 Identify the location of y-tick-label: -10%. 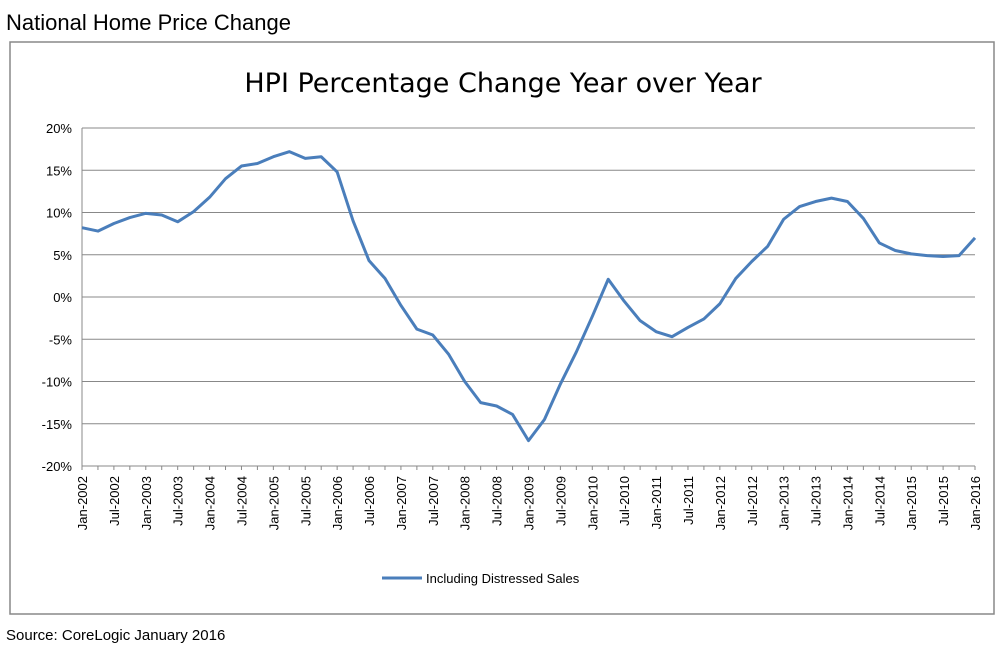
(57, 382).